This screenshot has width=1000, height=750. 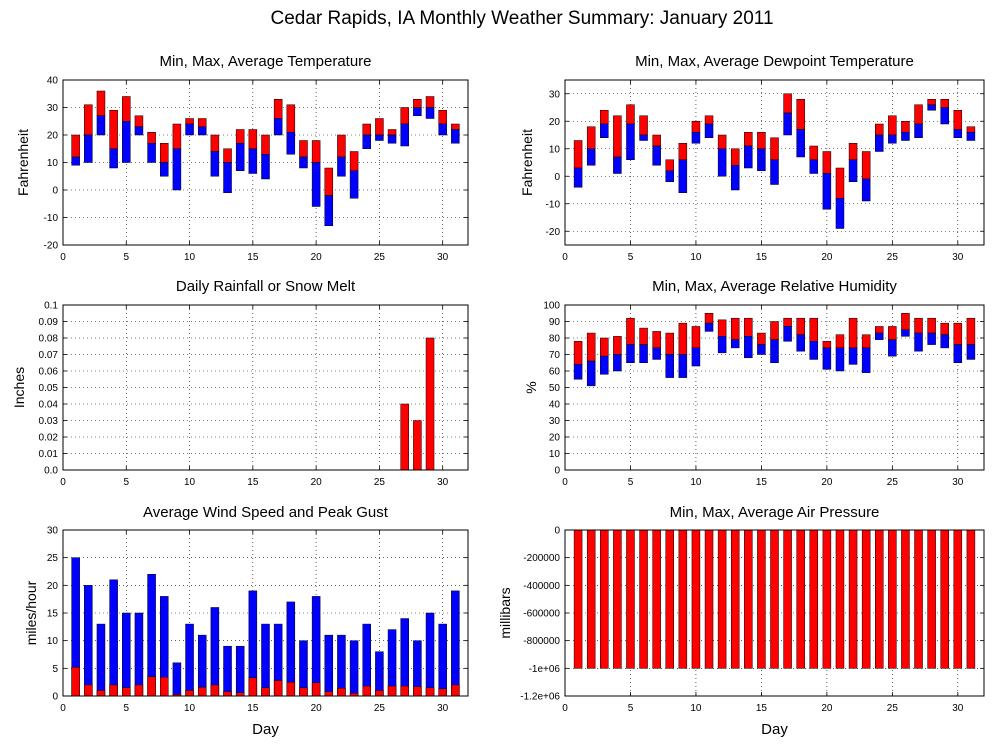 What do you see at coordinates (49, 322) in the screenshot?
I see `y-tick-label: 0.09` at bounding box center [49, 322].